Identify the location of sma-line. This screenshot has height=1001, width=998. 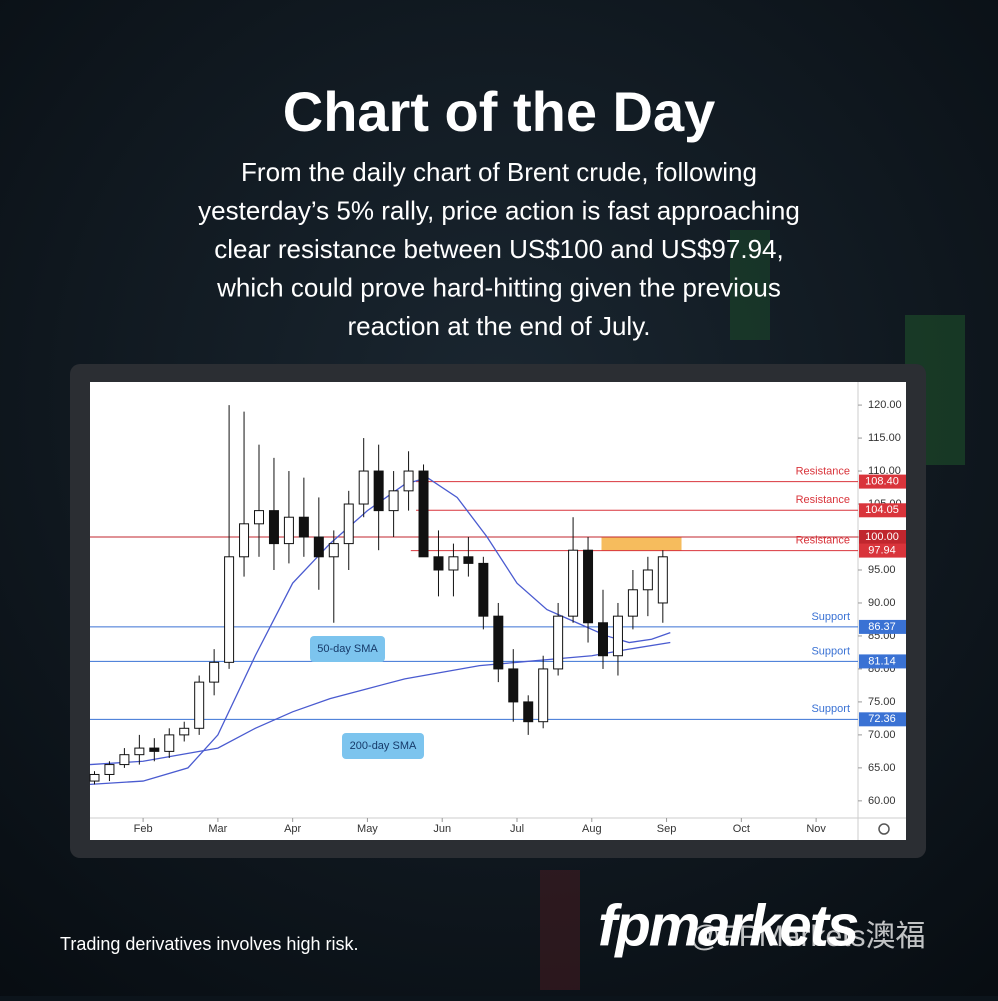
(380, 703).